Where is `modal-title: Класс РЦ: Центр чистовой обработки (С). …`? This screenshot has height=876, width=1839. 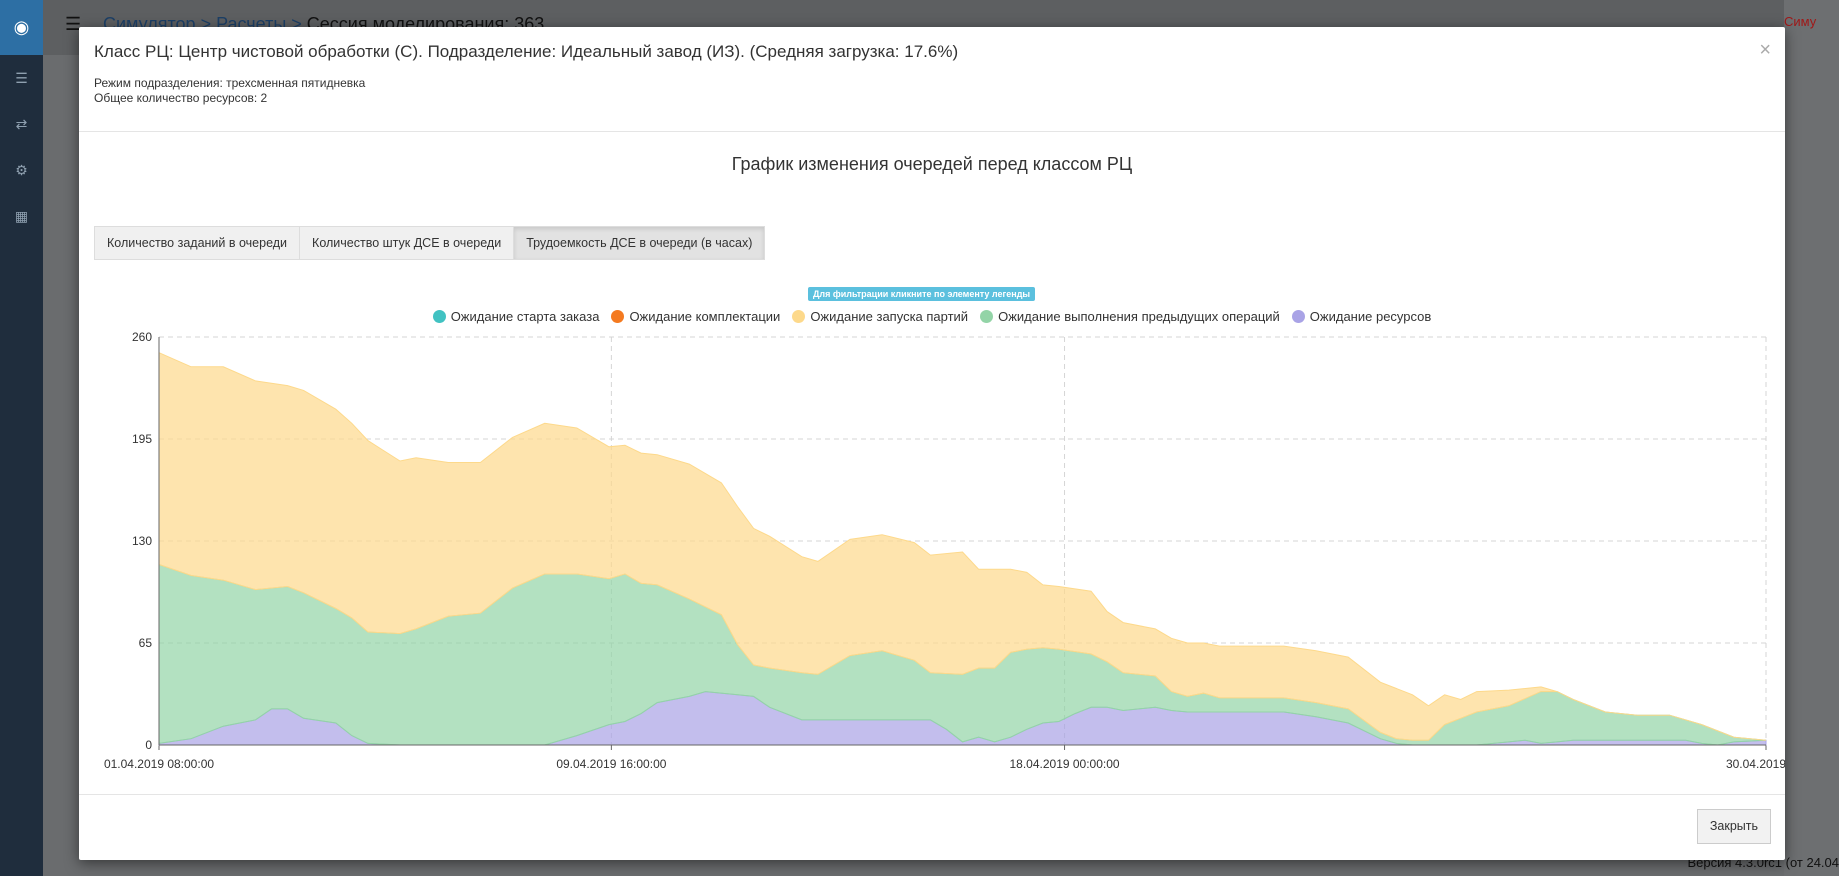
modal-title: Класс РЦ: Центр чистовой обработки (С). … is located at coordinates (526, 51).